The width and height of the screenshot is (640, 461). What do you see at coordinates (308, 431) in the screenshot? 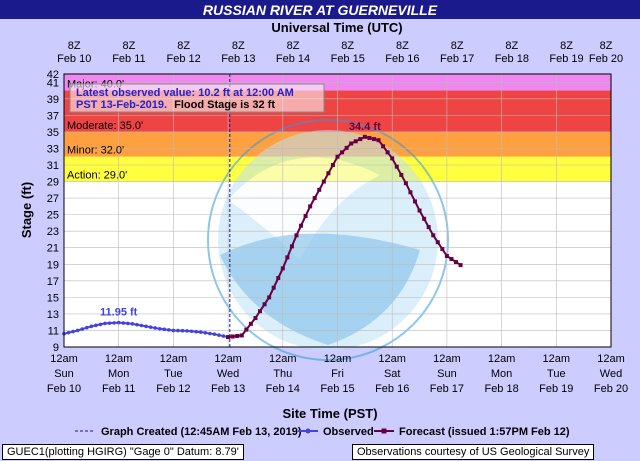
I see `legend-observed-dot` at bounding box center [308, 431].